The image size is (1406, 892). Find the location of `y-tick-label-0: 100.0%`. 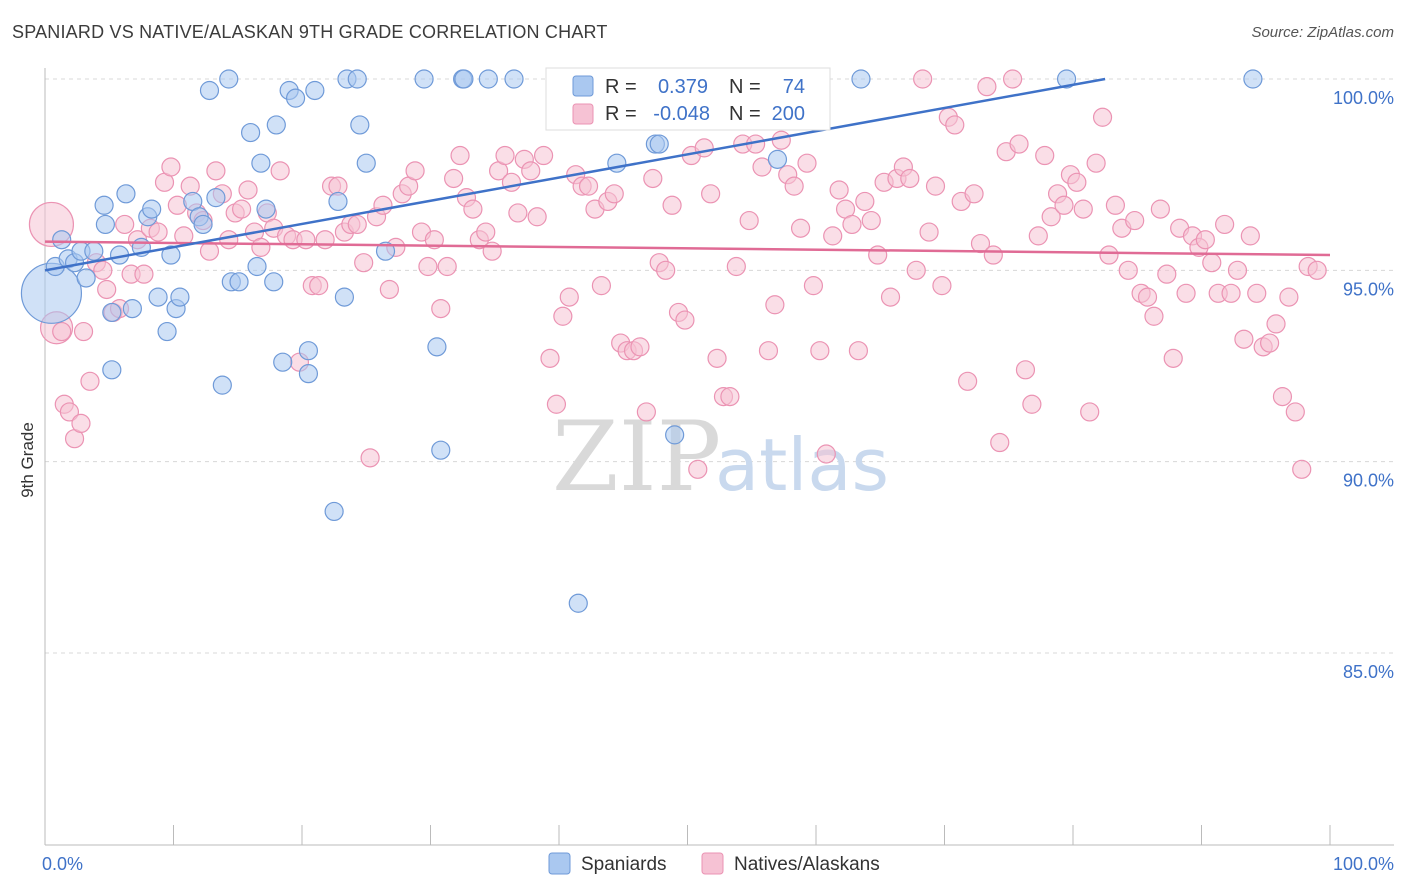

y-tick-label-0: 100.0% is located at coordinates (1363, 98).